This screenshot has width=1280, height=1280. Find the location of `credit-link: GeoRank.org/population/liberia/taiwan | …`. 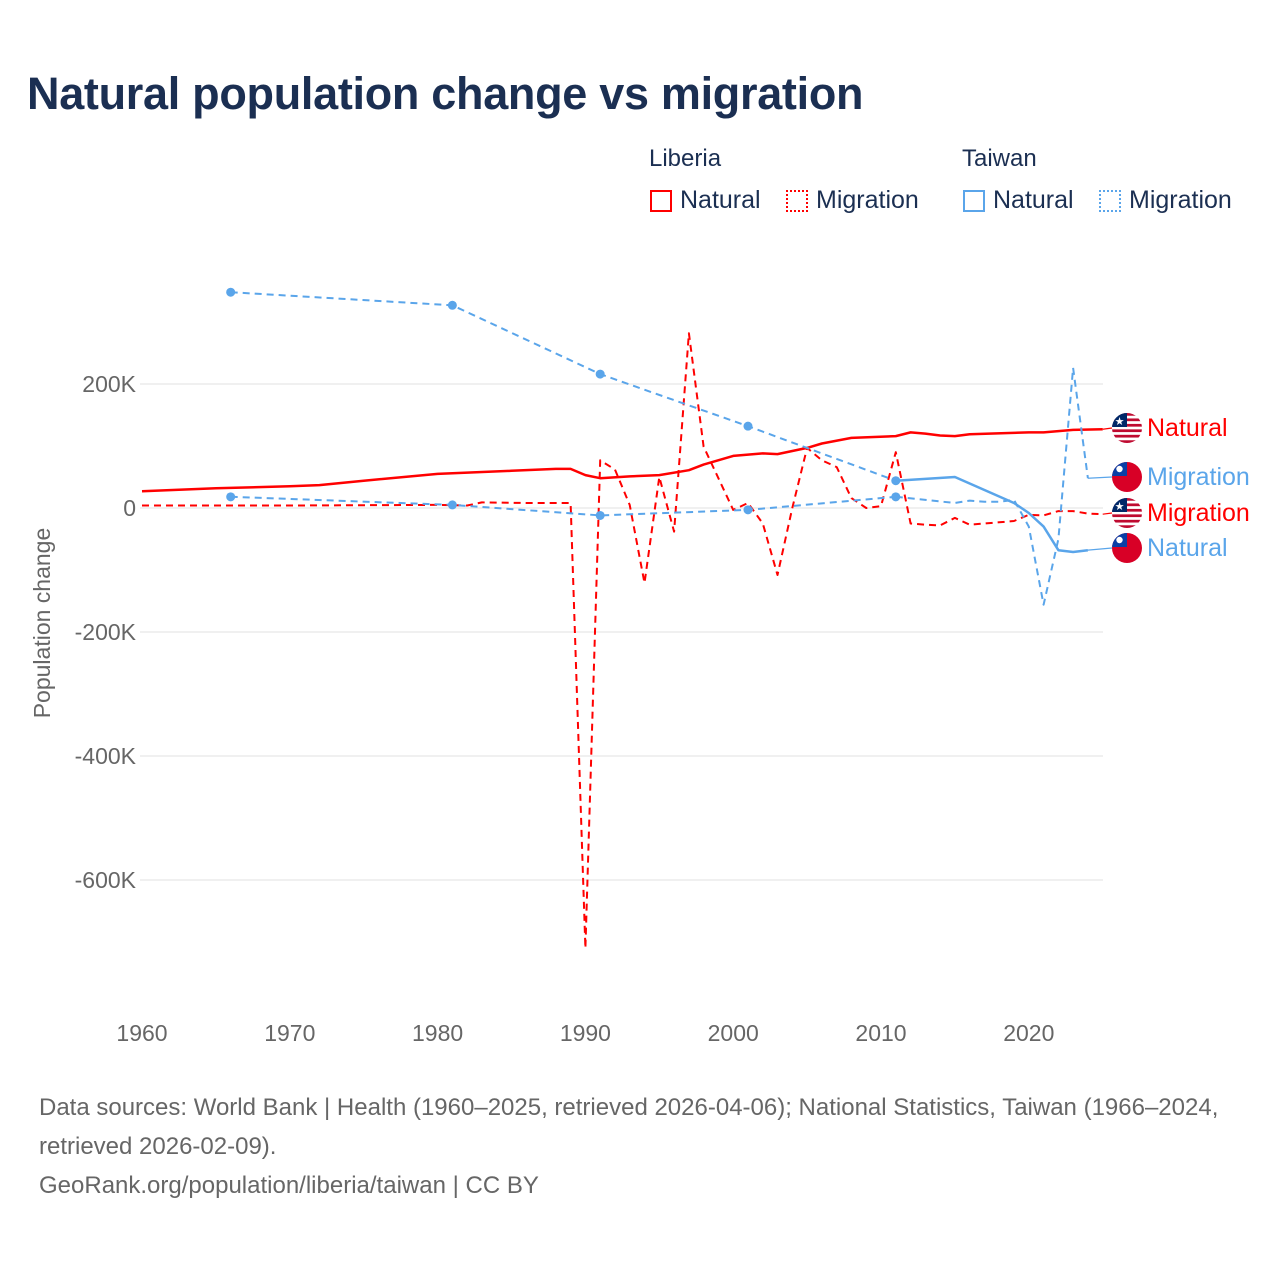

credit-link: GeoRank.org/population/liberia/taiwan | … is located at coordinates (289, 1185).